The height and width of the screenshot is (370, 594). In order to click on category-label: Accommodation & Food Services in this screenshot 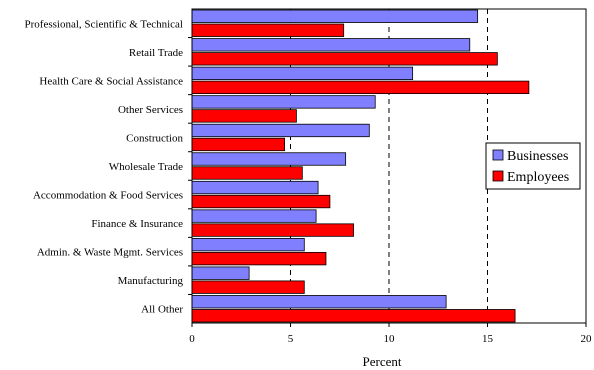, I will do `click(108, 196)`.